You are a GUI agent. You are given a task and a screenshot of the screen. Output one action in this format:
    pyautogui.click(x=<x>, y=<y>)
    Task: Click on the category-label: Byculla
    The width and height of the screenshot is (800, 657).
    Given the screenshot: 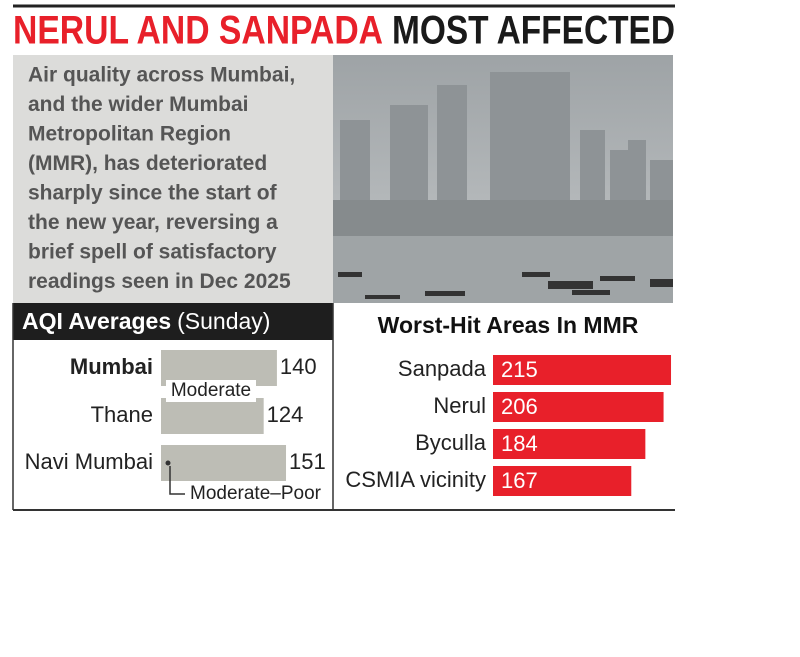 What is the action you would take?
    pyautogui.click(x=451, y=442)
    